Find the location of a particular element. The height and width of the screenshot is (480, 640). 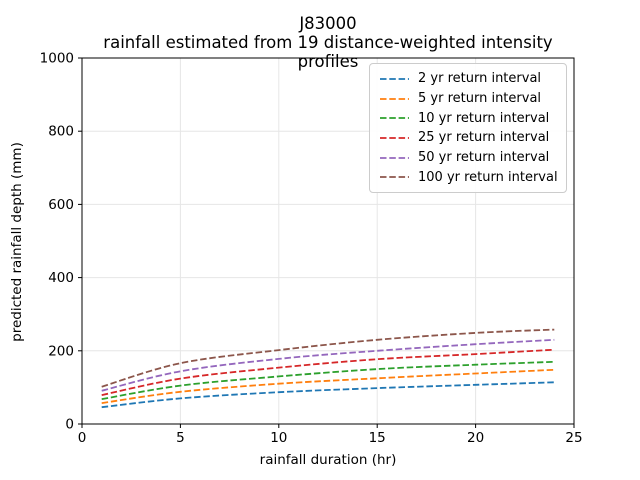

y-tick-label-200: 200 is located at coordinates (61, 351).